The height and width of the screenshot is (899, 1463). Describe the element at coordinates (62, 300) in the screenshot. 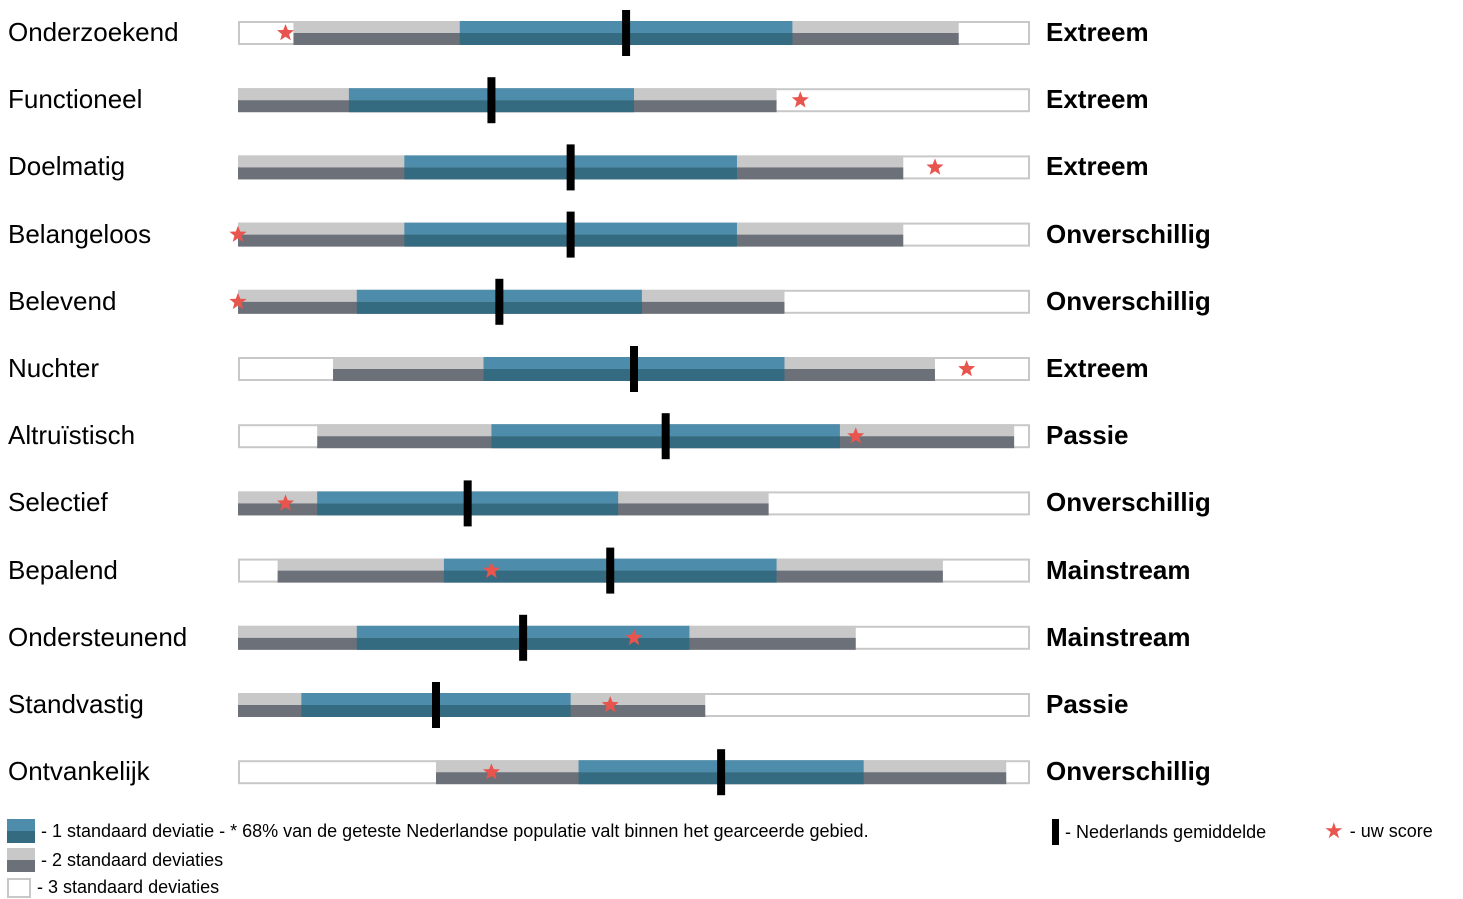

I see `row-label: Belevend` at that location.